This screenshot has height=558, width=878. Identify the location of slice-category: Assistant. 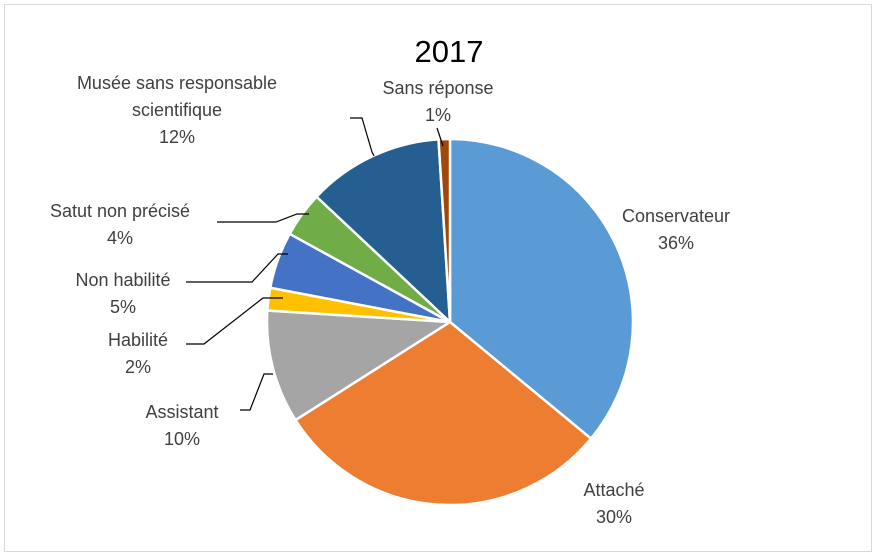
(181, 412).